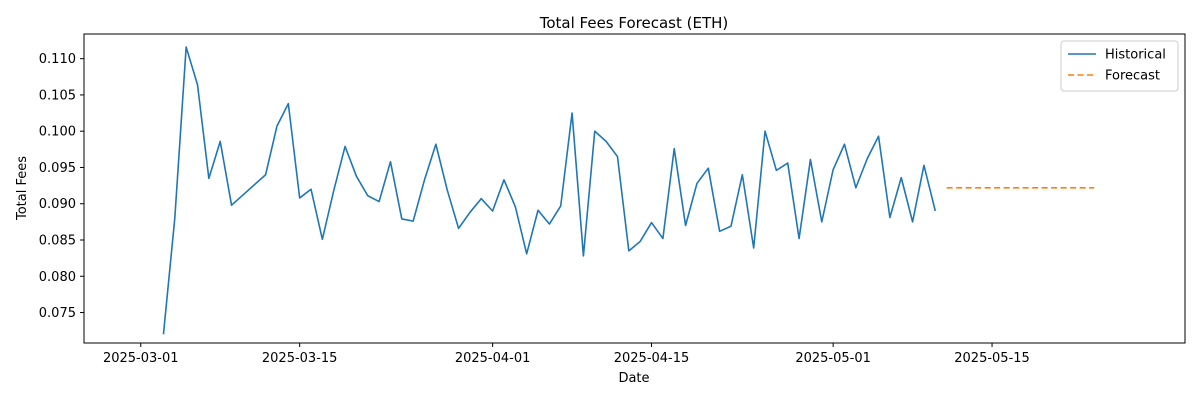 The image size is (1200, 400). What do you see at coordinates (57, 168) in the screenshot?
I see `y-tick-label: 0.095` at bounding box center [57, 168].